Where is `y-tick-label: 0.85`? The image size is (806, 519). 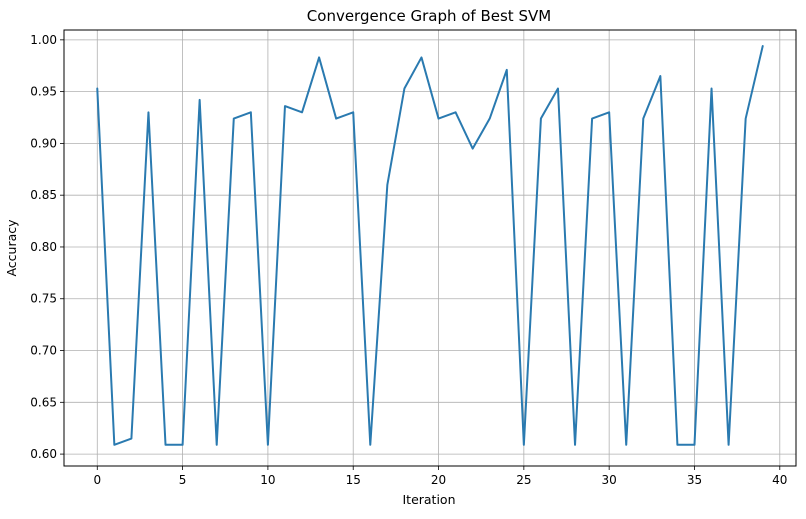
y-tick-label: 0.85 is located at coordinates (43, 195).